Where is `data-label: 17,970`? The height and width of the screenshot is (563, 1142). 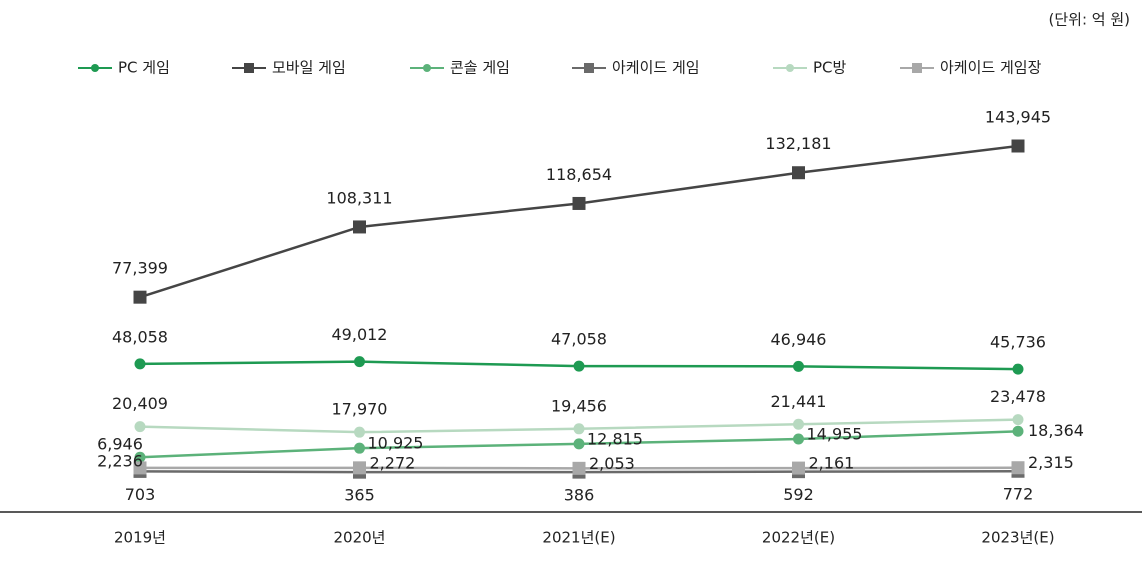
data-label: 17,970 is located at coordinates (360, 409).